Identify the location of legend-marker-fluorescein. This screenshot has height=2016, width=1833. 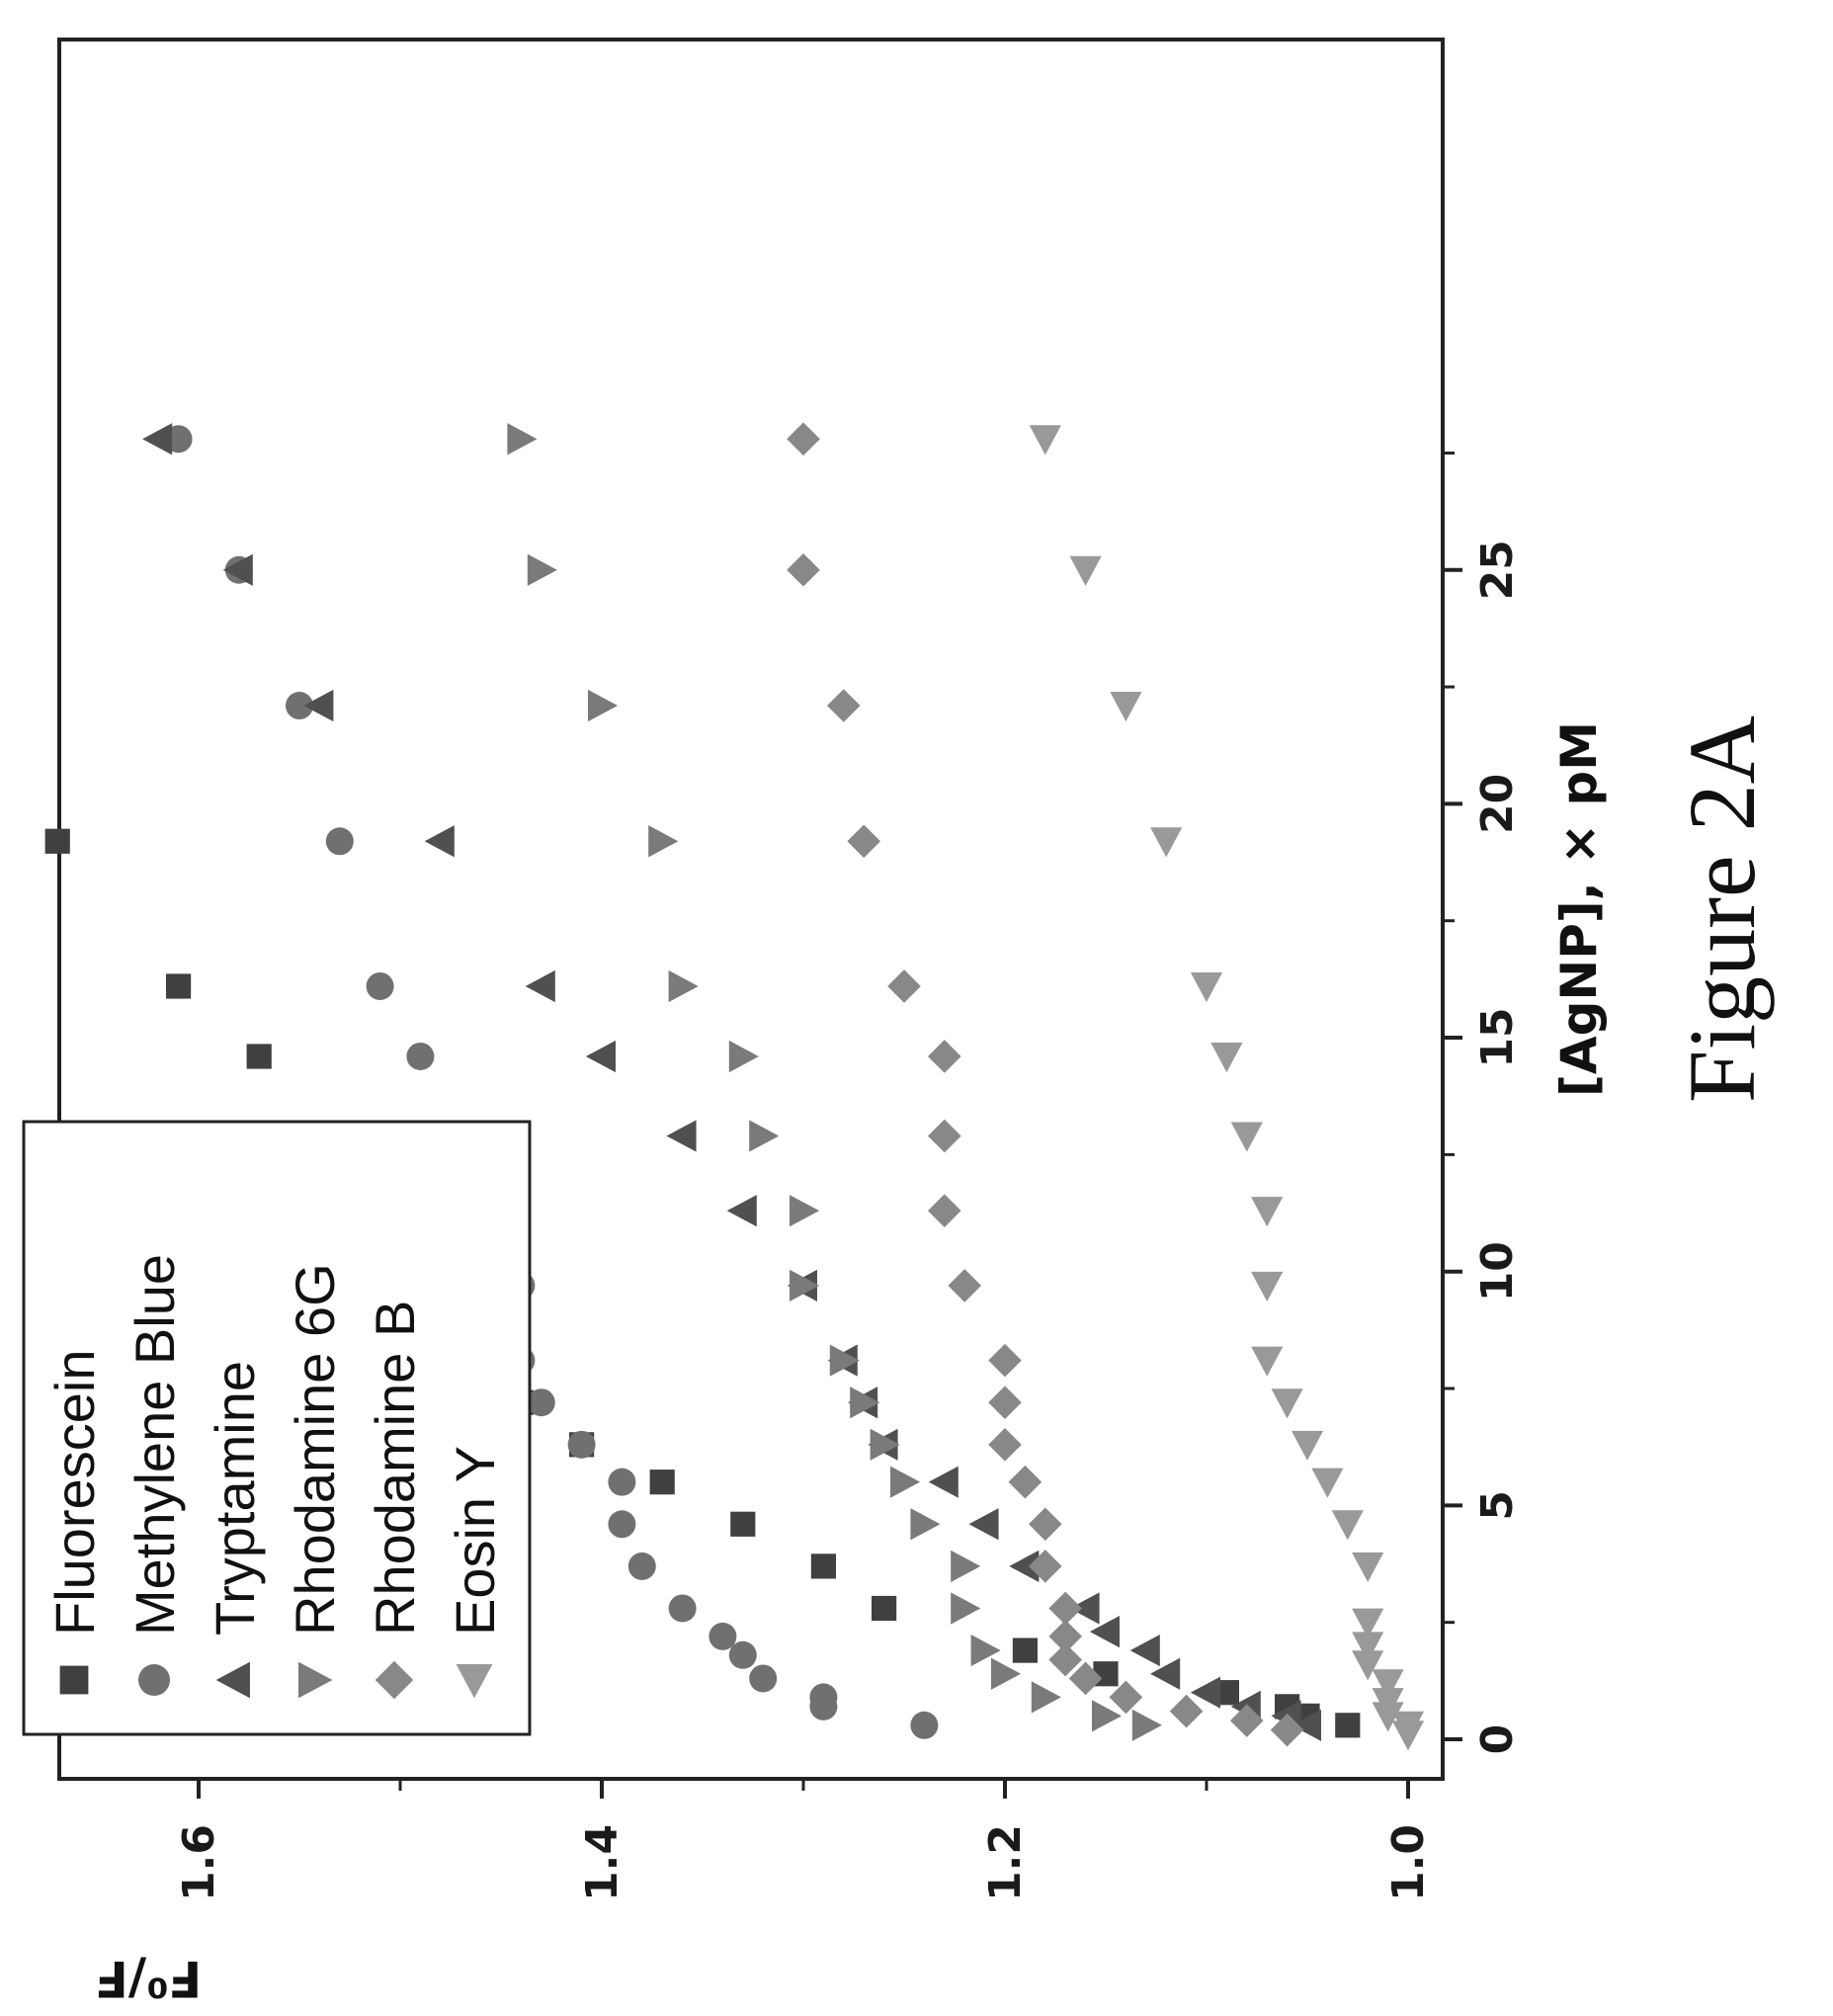
(74, 1680).